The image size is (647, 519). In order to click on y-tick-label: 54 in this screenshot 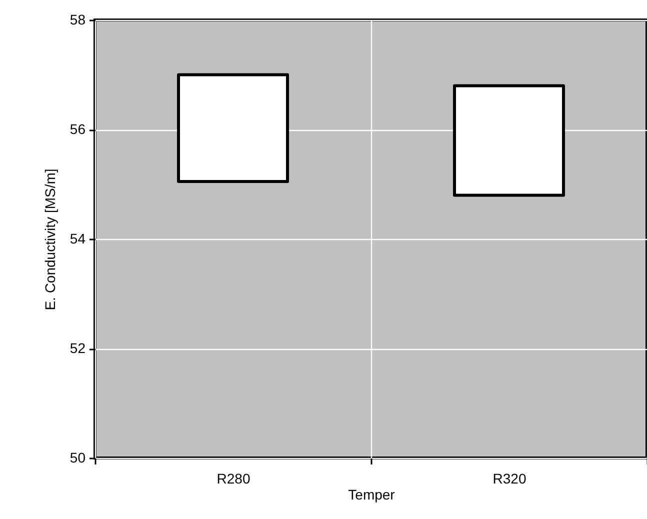, I will do `click(78, 238)`.